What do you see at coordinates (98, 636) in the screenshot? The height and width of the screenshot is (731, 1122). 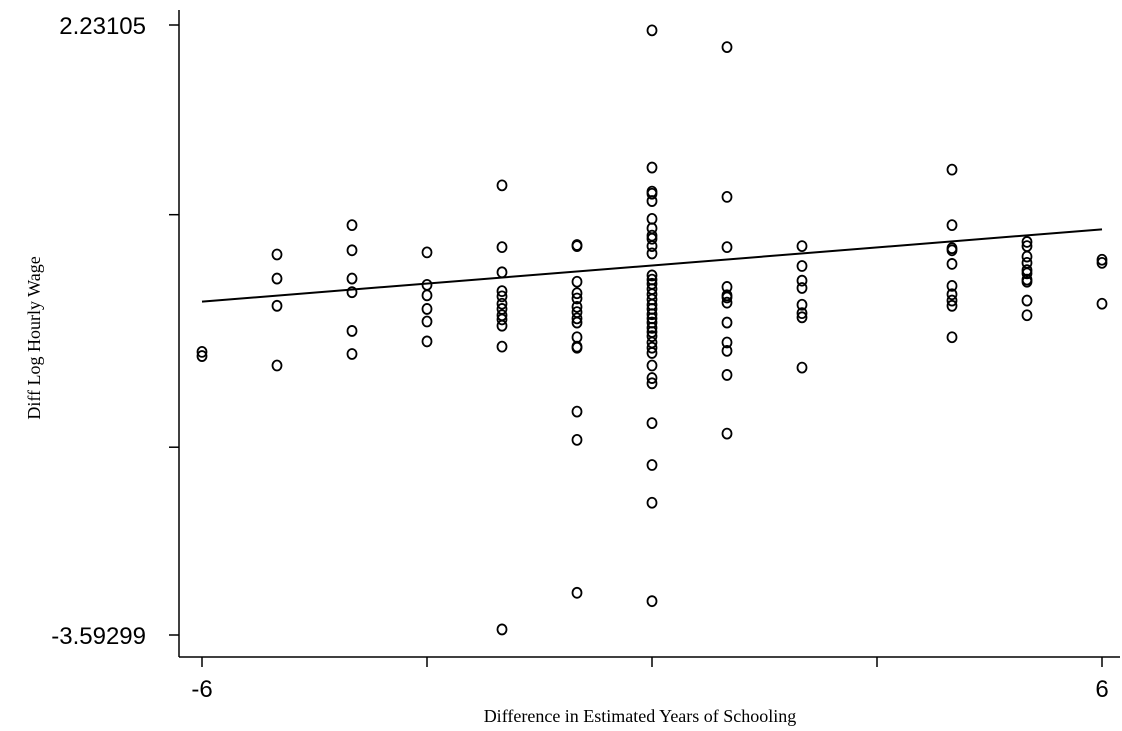 I see `y-tick-label: -3.59299` at bounding box center [98, 636].